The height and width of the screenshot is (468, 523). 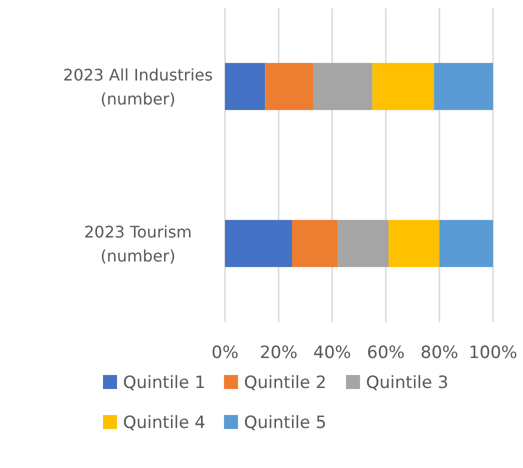 I want to click on x-tick-label: 100%, so click(x=493, y=353).